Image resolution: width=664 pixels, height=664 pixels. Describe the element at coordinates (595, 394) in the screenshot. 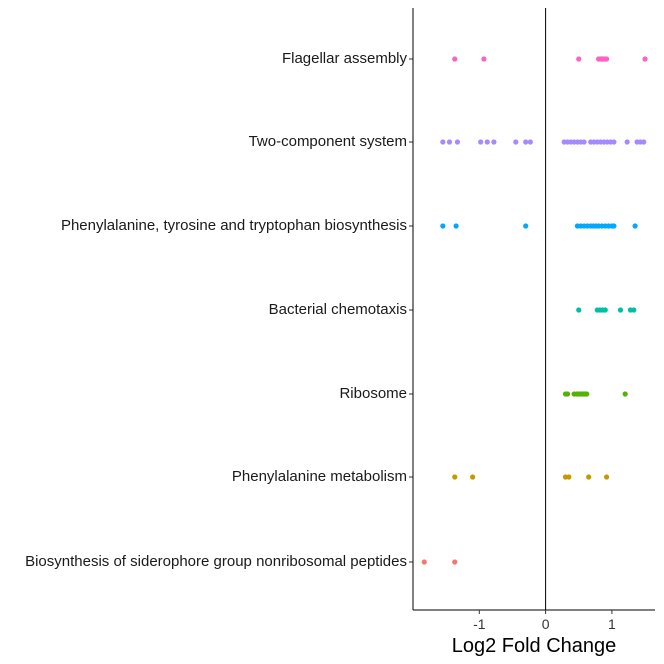

I see `series-ribosome` at that location.